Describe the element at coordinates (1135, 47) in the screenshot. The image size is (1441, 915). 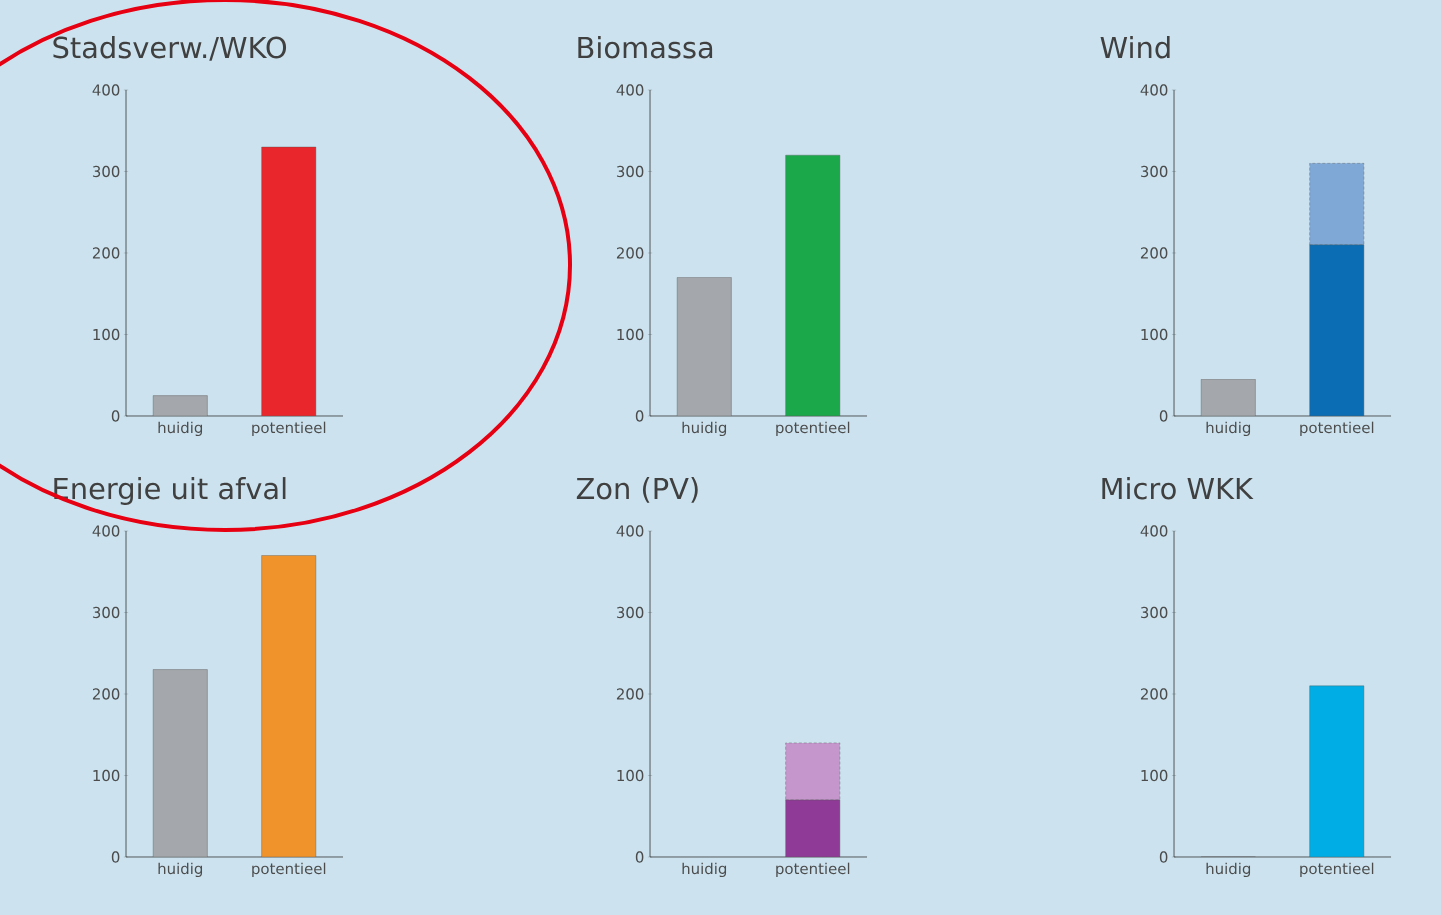
I see `chart-title: Wind` at that location.